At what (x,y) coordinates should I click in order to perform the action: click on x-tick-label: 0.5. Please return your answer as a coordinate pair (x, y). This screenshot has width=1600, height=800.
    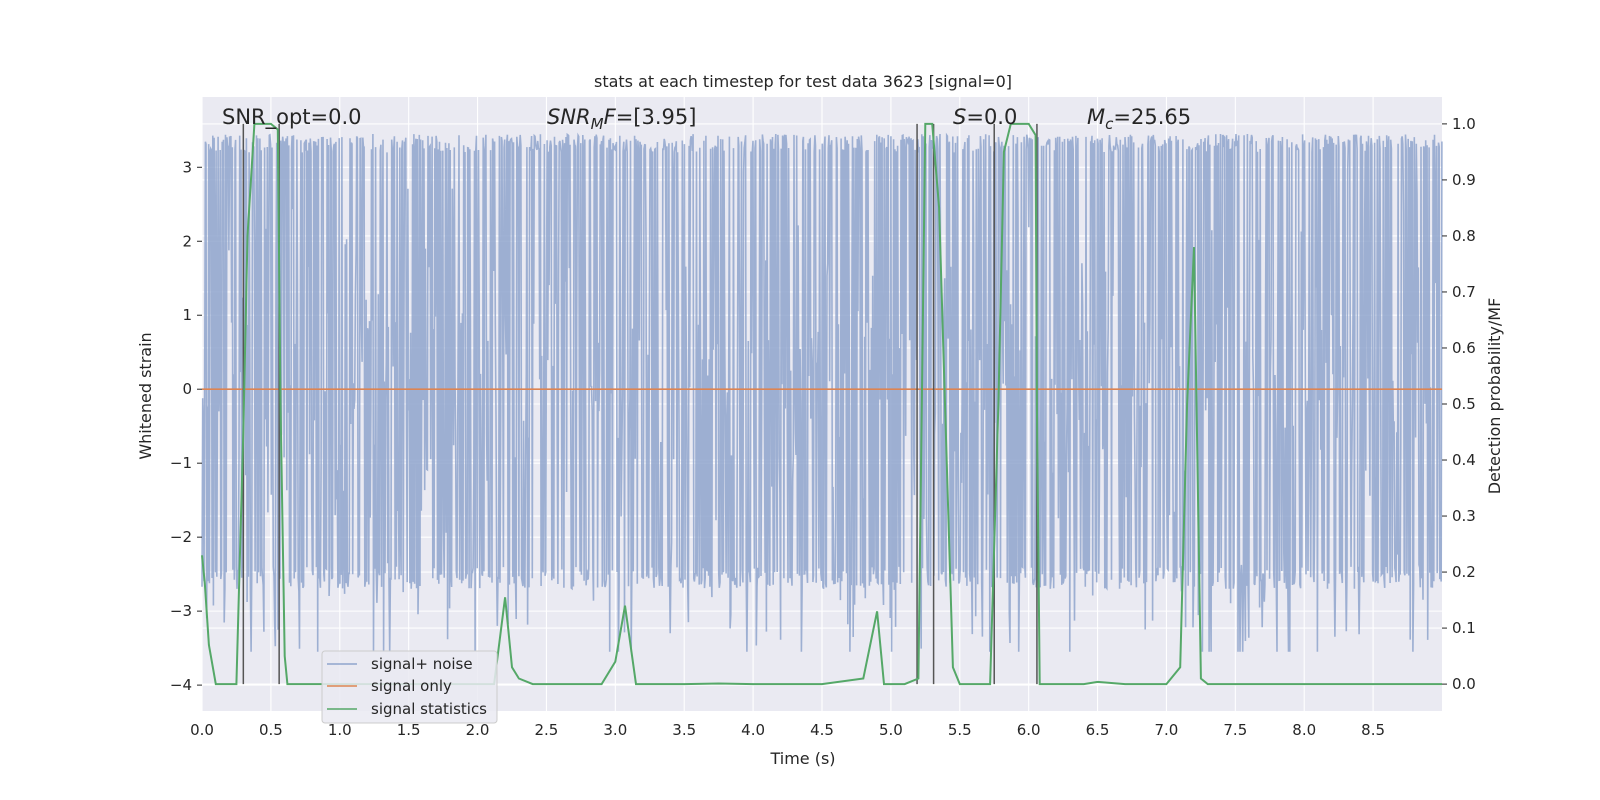
    Looking at the image, I should click on (271, 730).